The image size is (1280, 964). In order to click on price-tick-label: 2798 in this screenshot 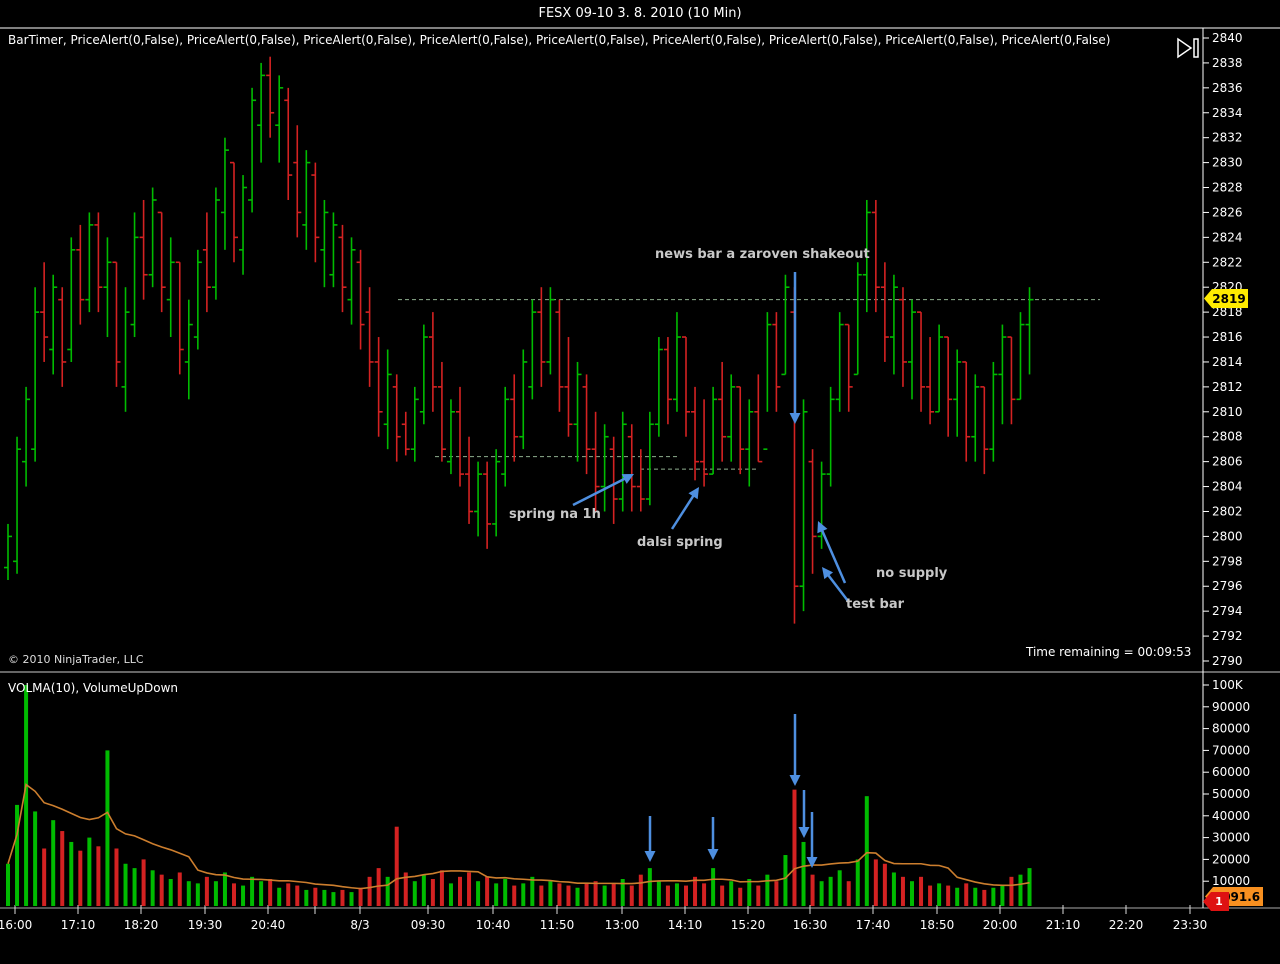, I will do `click(1227, 561)`.